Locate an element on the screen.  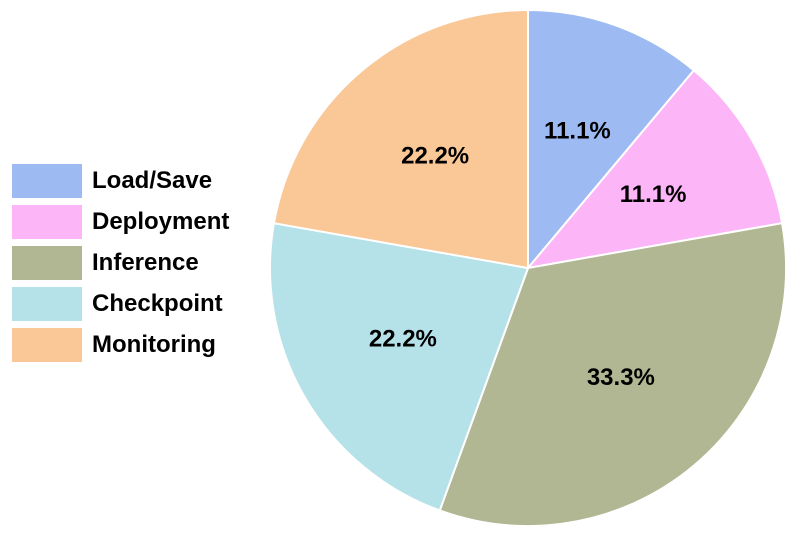
legend-label: Inference is located at coordinates (145, 262).